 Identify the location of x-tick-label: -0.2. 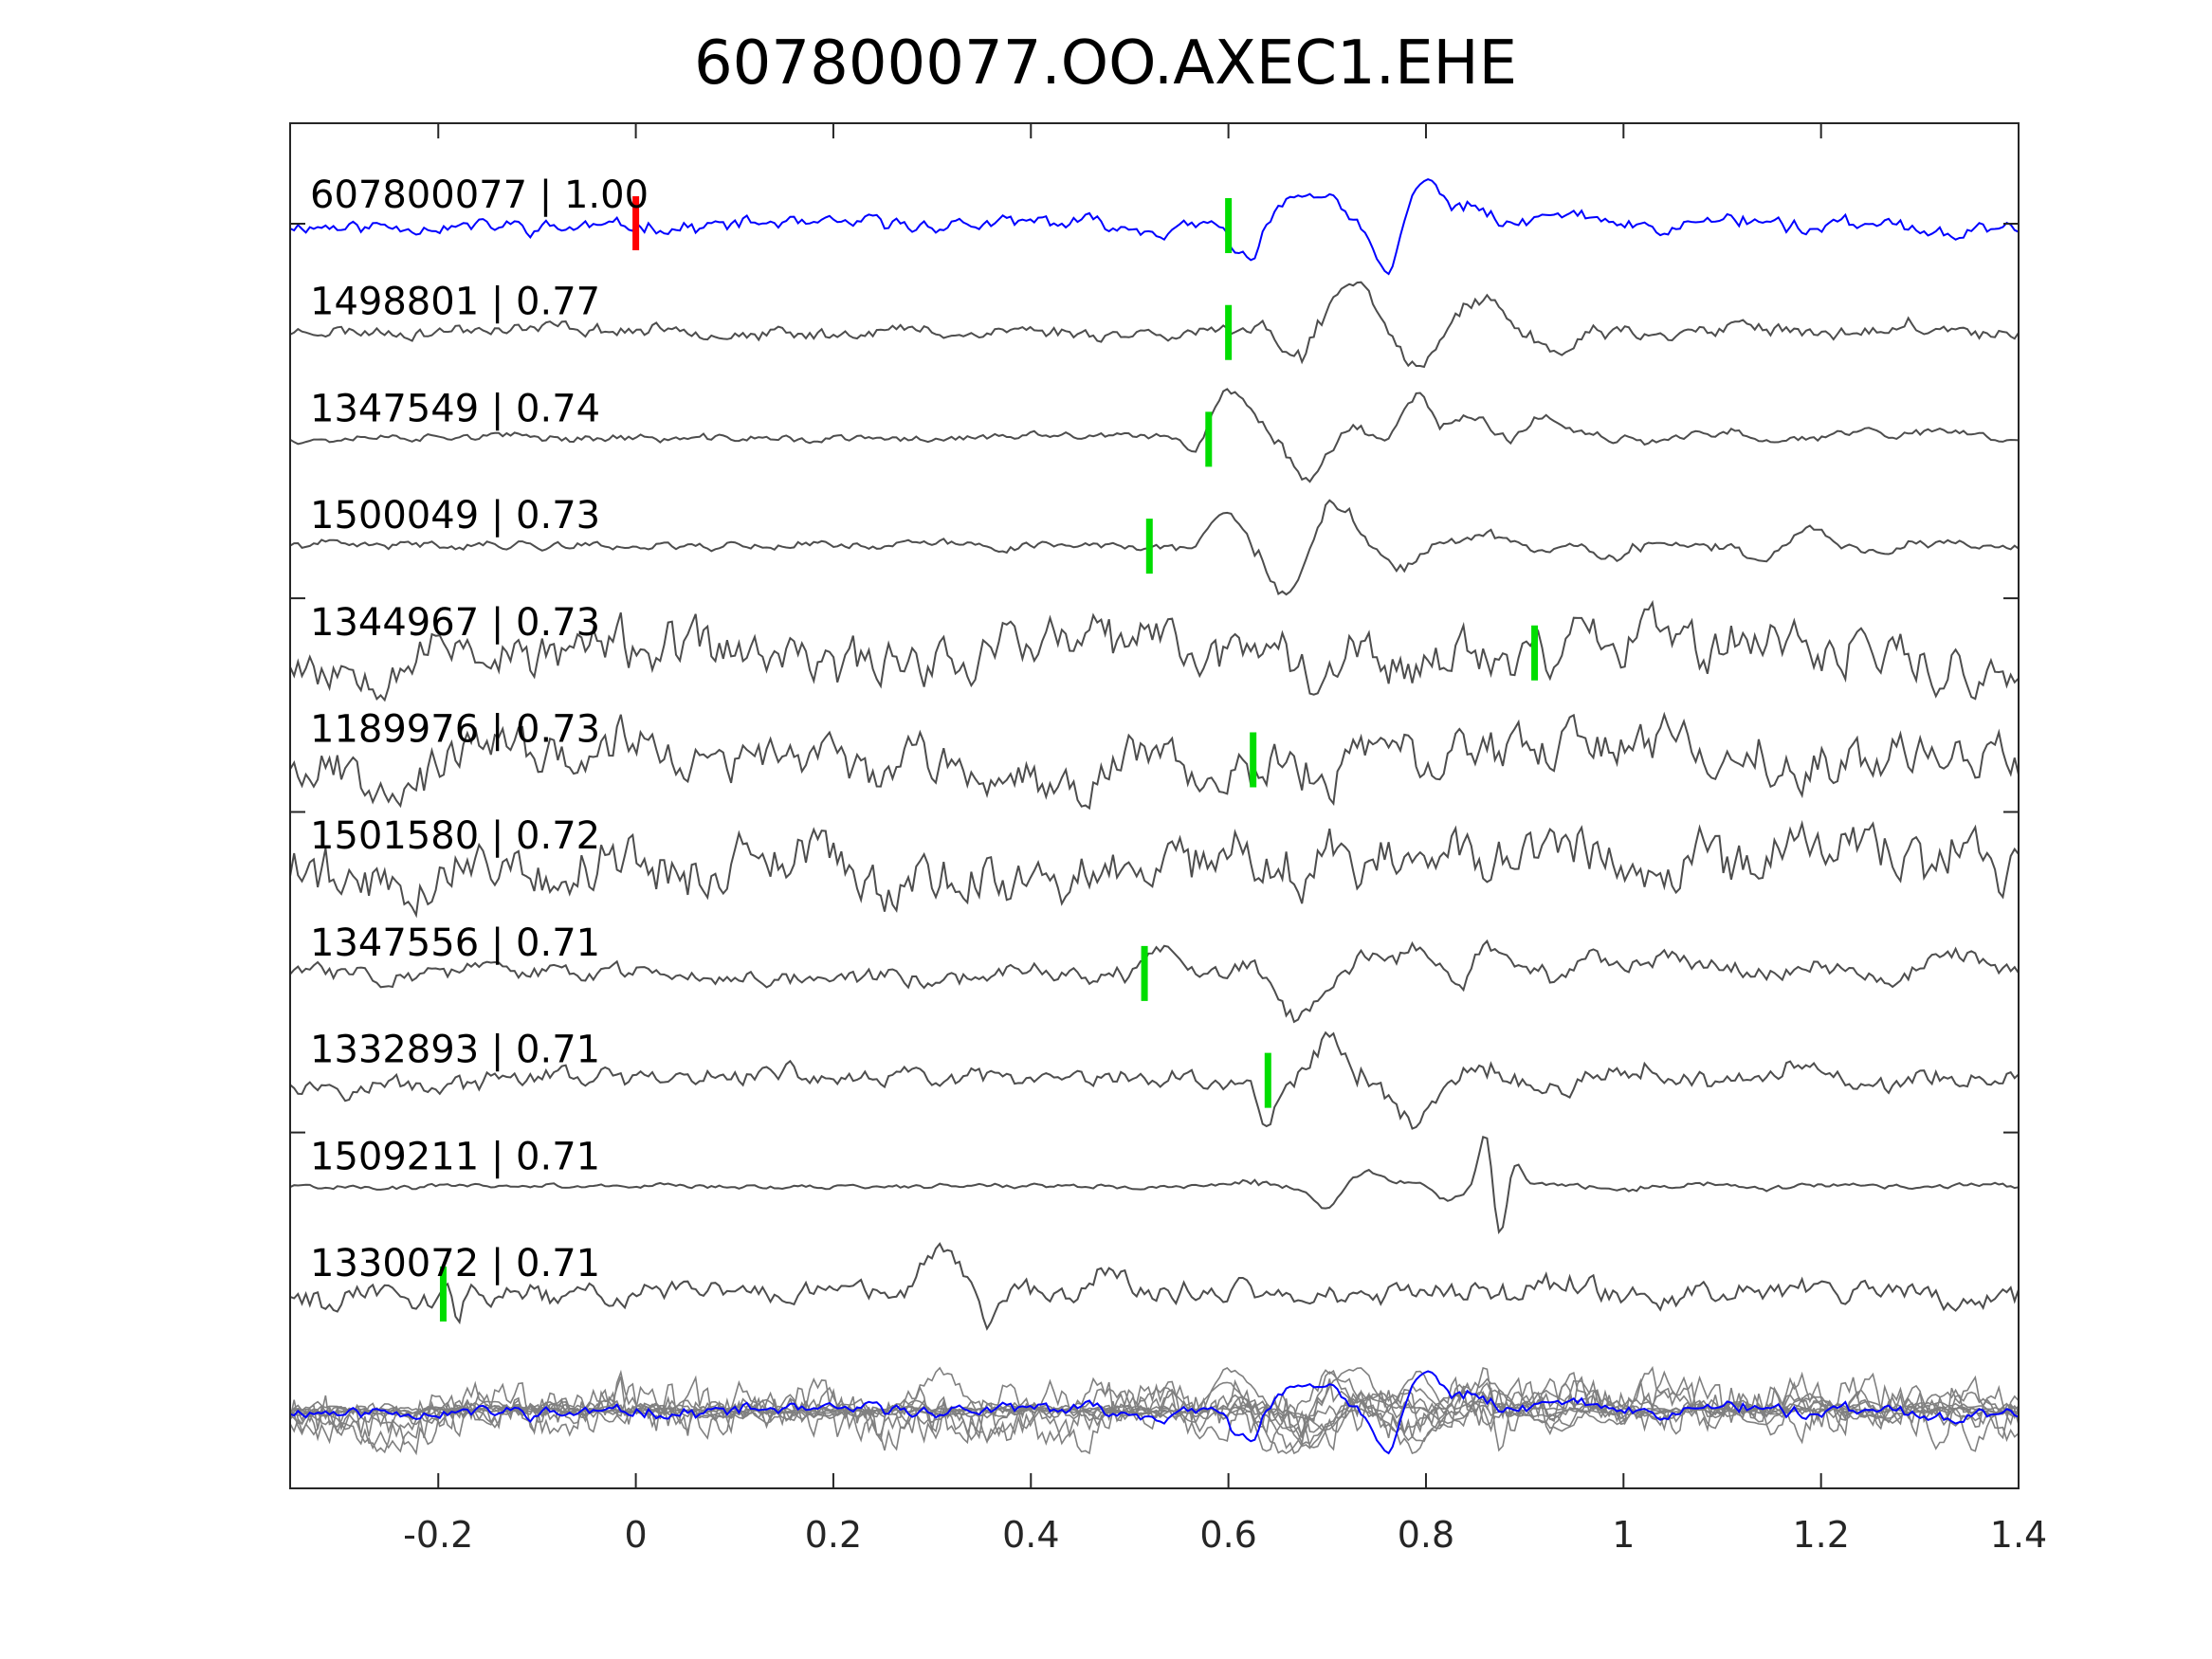
(438, 1535).